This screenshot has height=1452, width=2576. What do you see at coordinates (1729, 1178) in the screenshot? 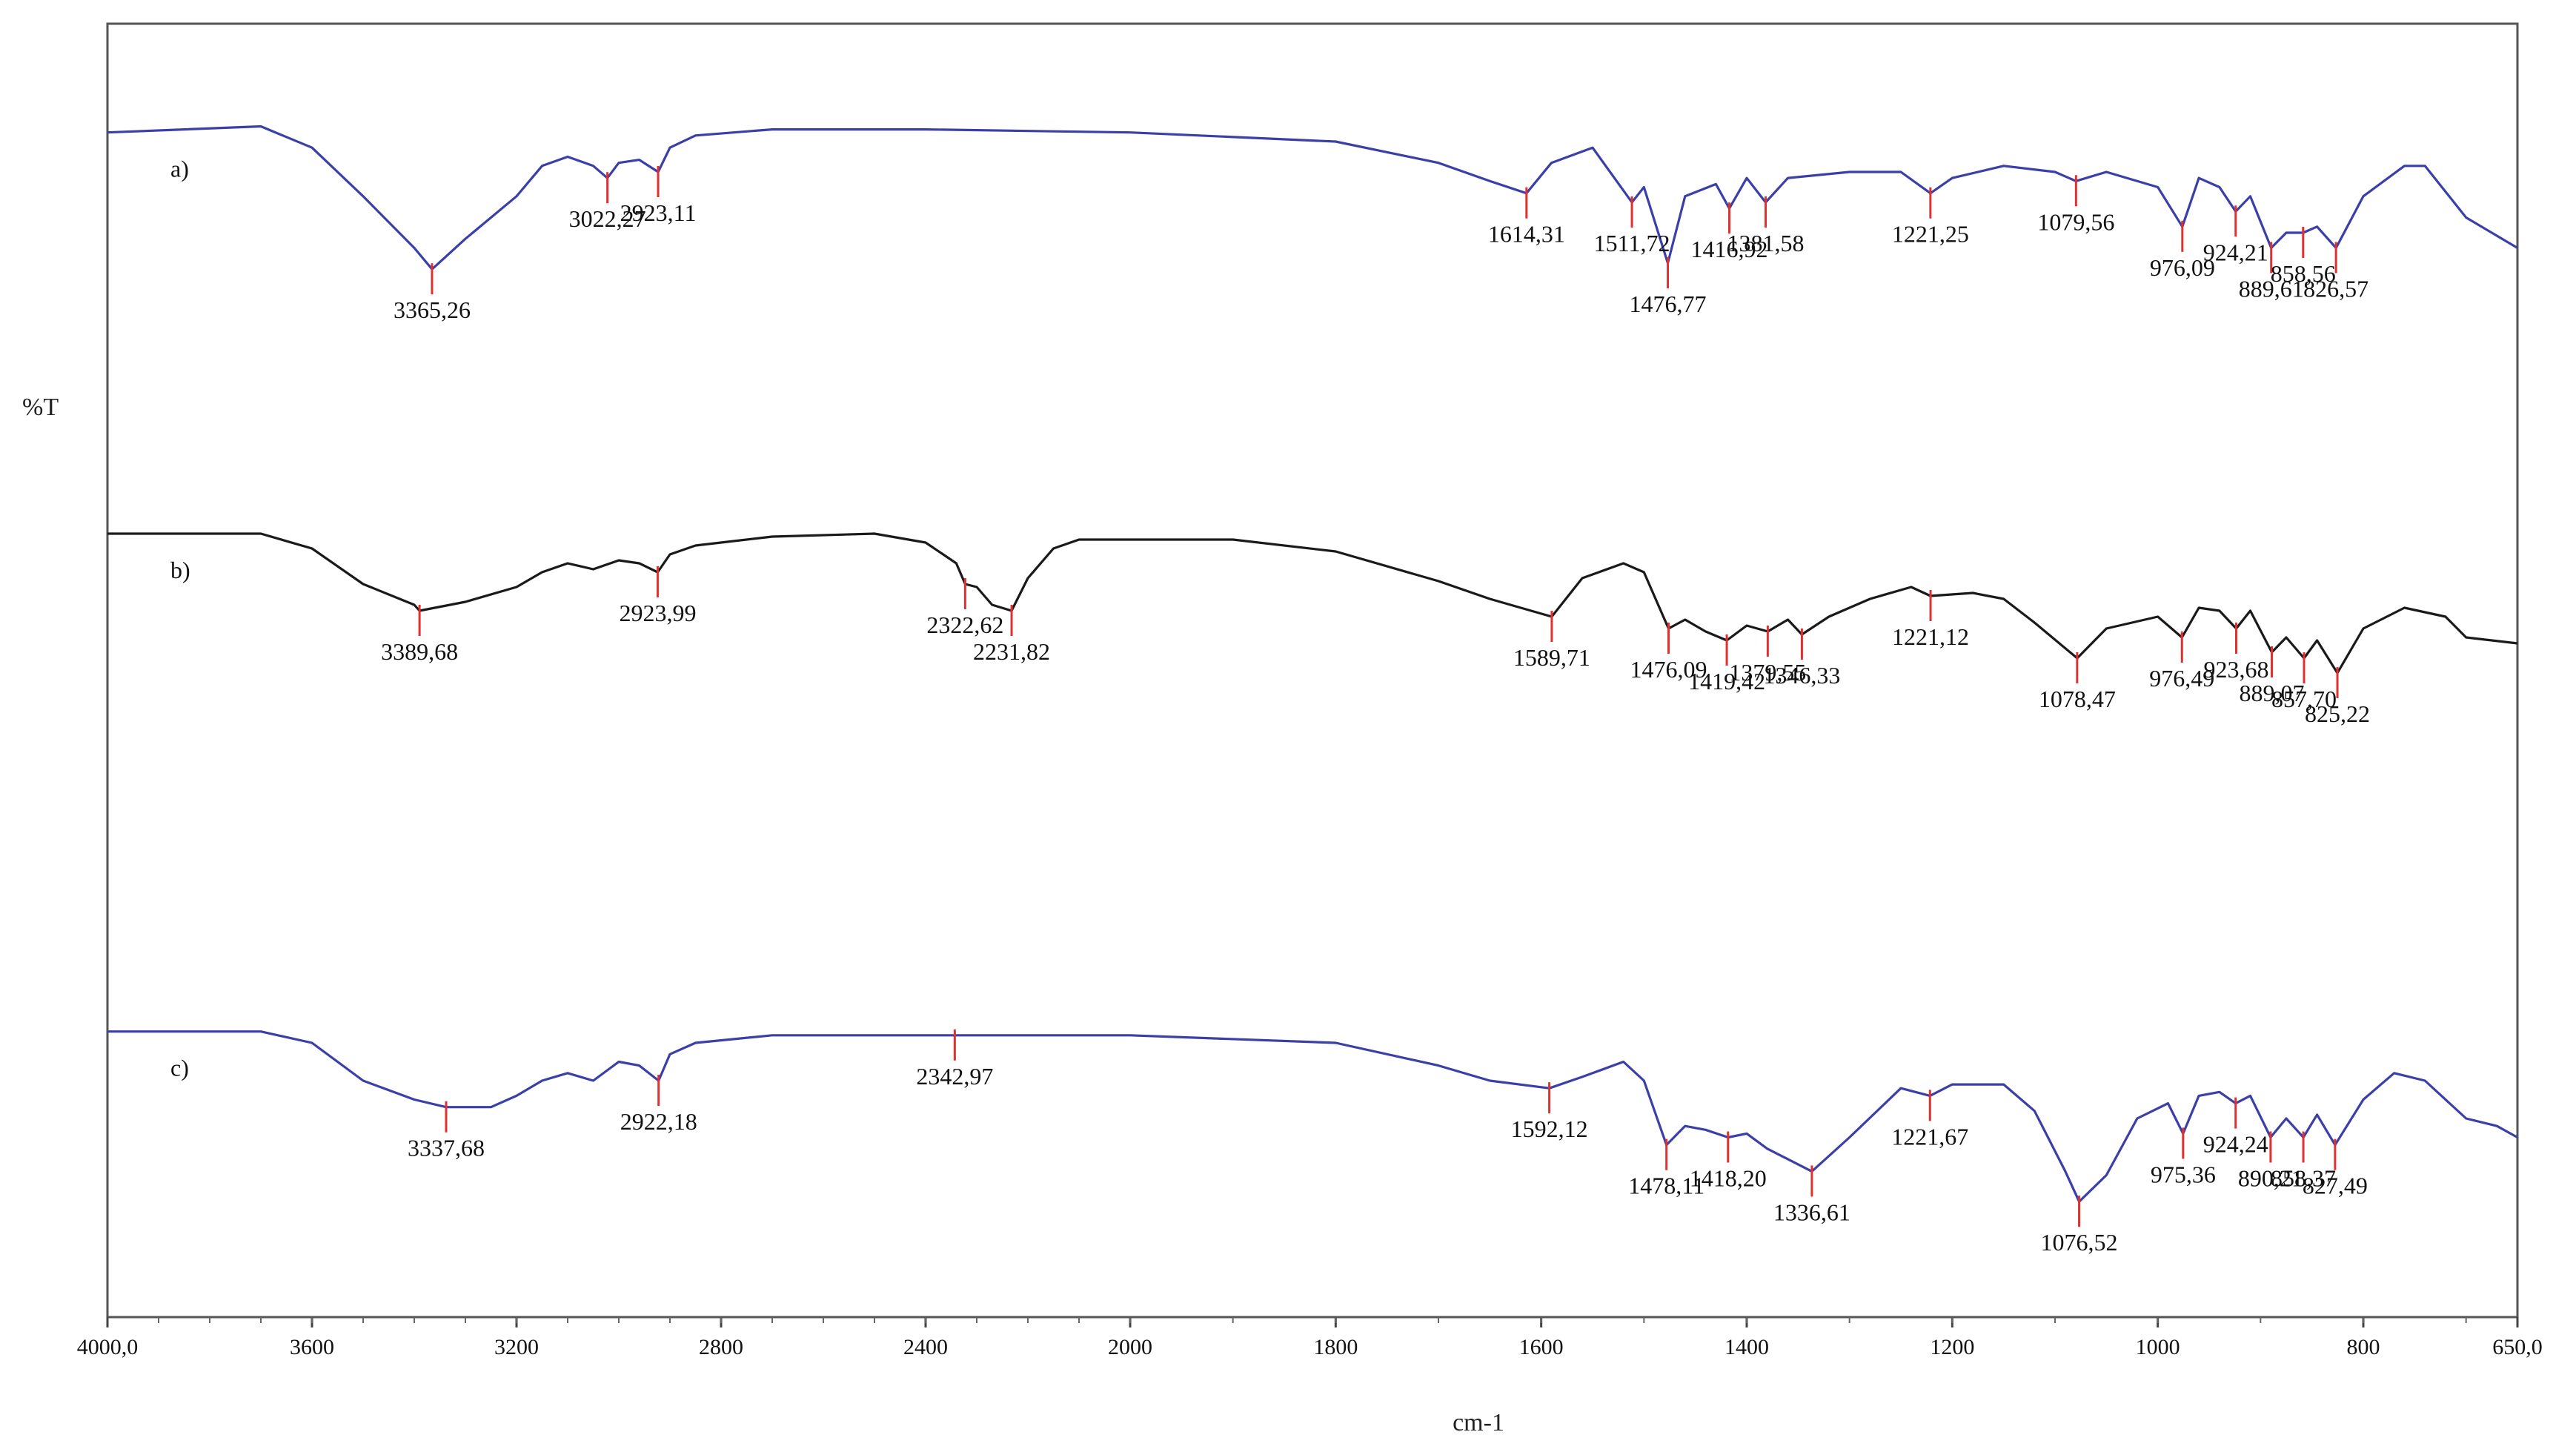
I see `peak-label: 1418,20` at bounding box center [1729, 1178].